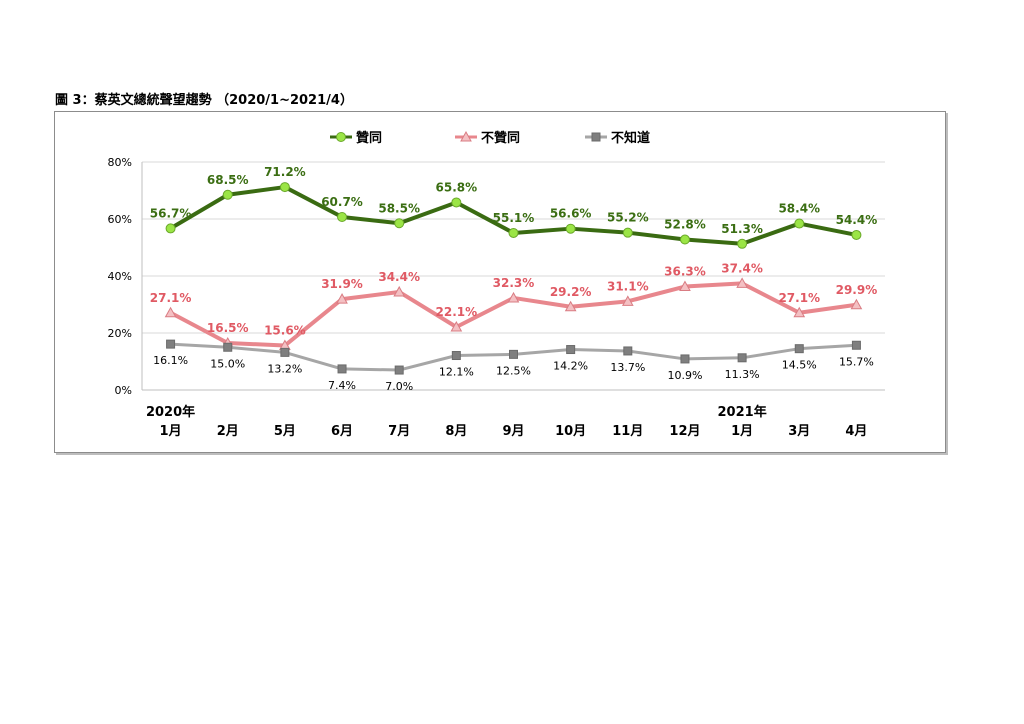  I want to click on data-label: 13.2%, so click(284, 368).